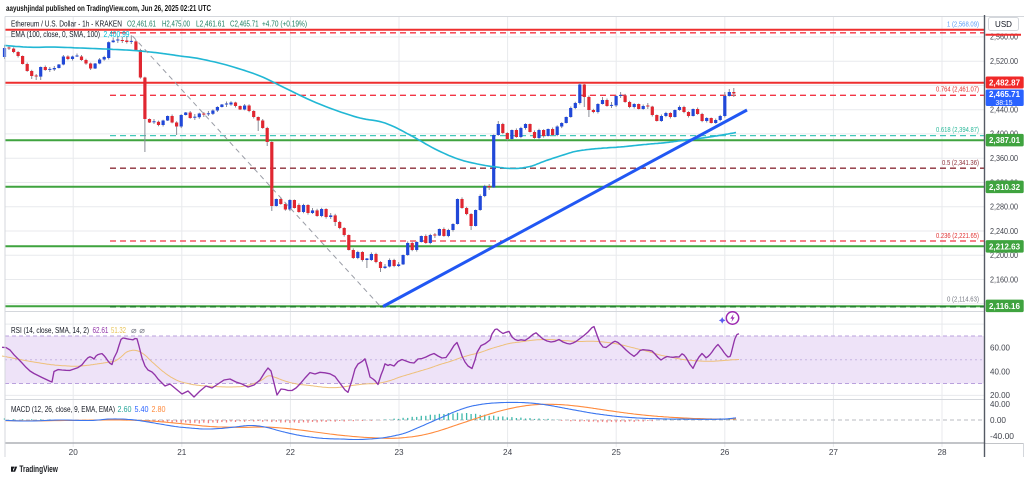  What do you see at coordinates (159, 409) in the screenshot?
I see `svg-text: 2.80` at bounding box center [159, 409].